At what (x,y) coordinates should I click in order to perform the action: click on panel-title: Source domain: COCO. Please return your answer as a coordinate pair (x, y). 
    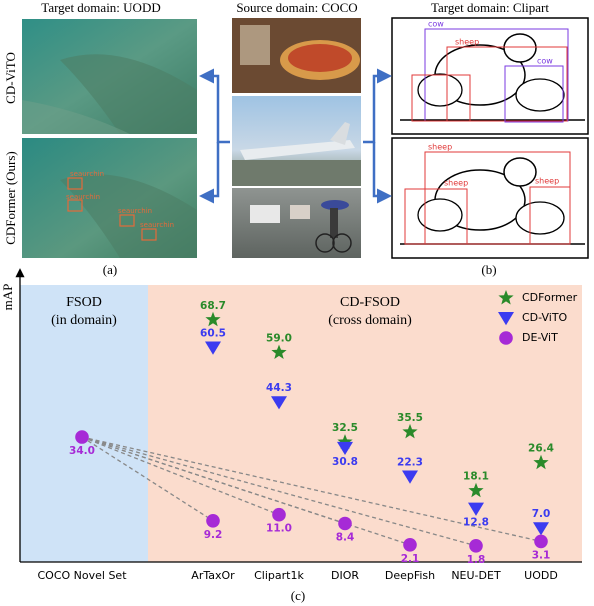
    Looking at the image, I should click on (296, 7).